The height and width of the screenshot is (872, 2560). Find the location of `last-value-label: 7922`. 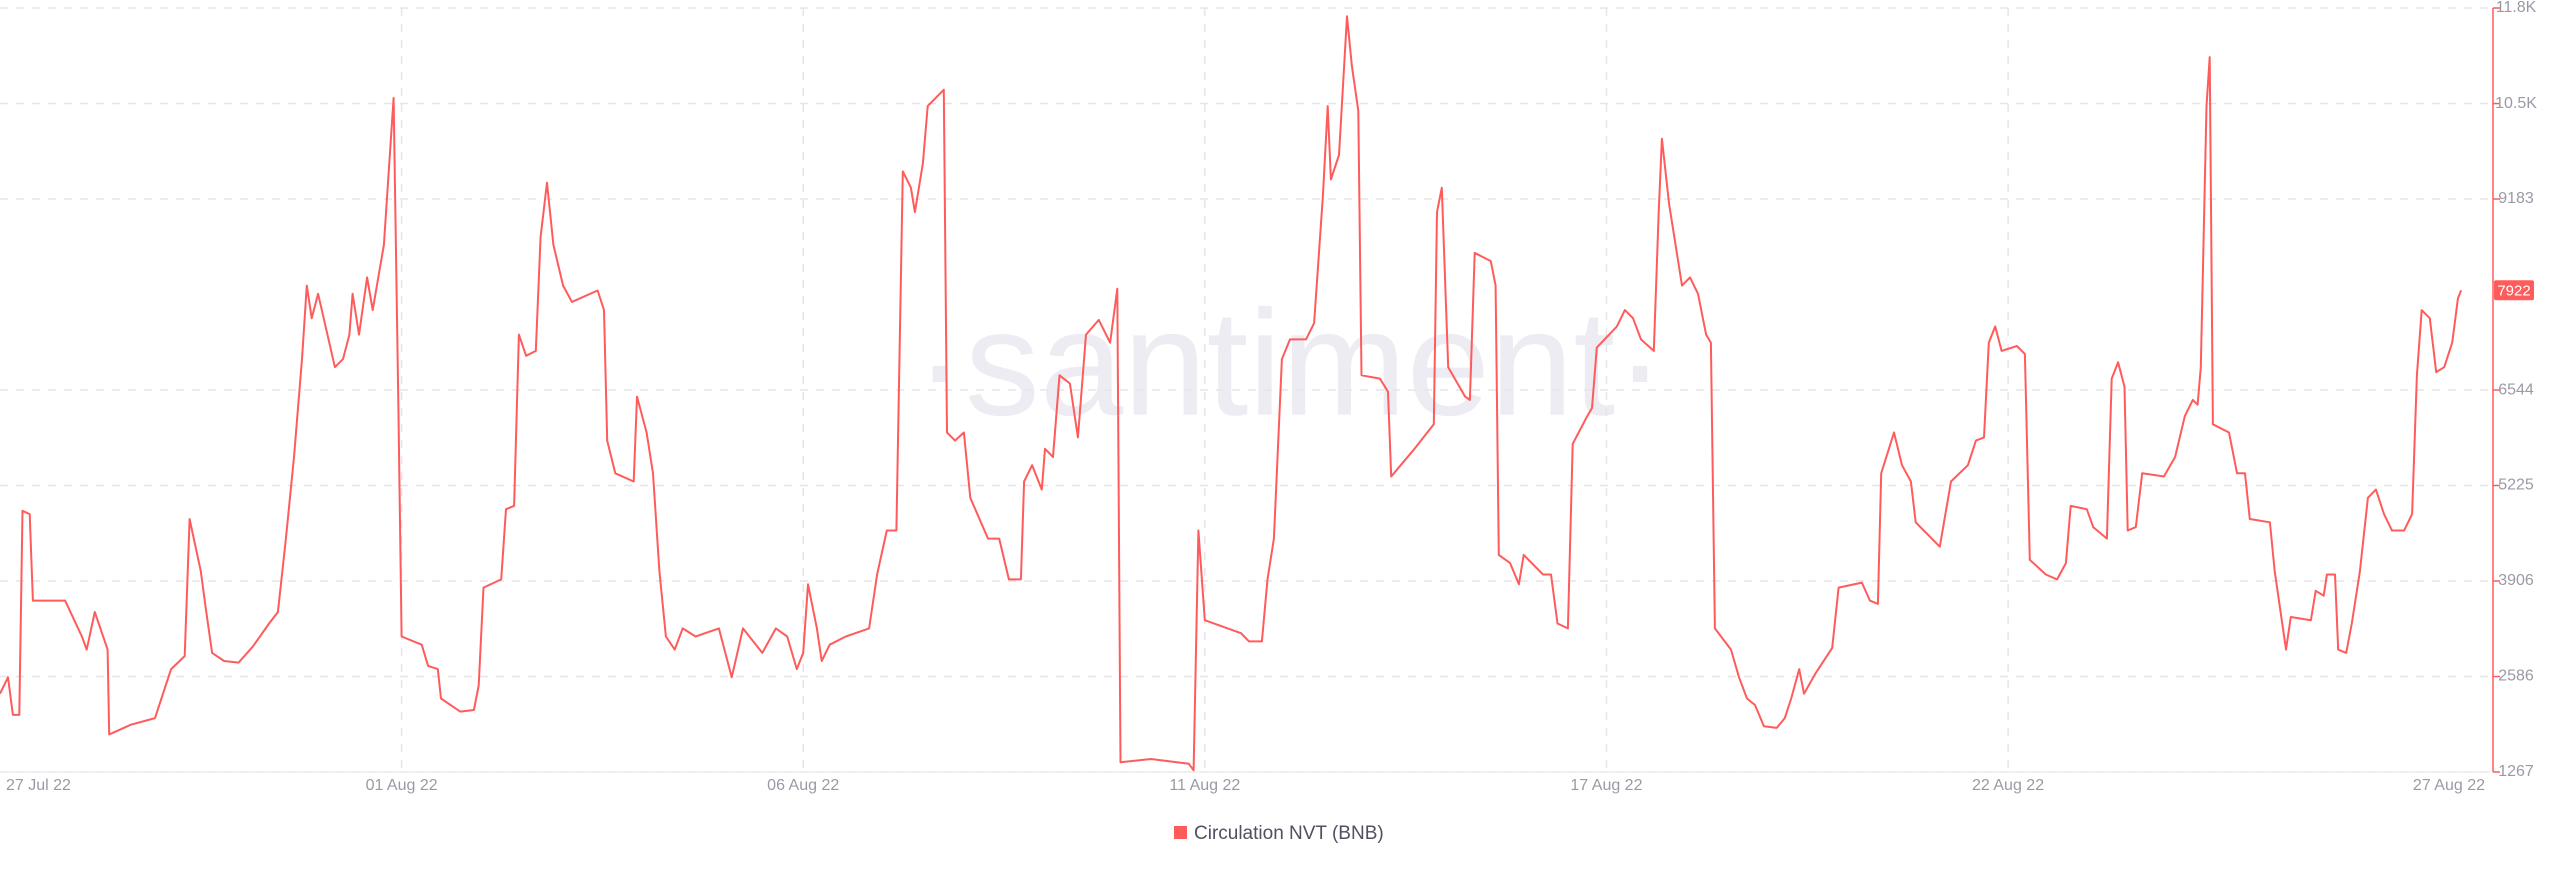

last-value-label: 7922 is located at coordinates (2513, 290).